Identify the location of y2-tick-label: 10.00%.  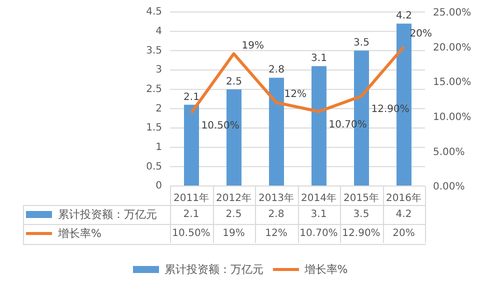
(452, 117).